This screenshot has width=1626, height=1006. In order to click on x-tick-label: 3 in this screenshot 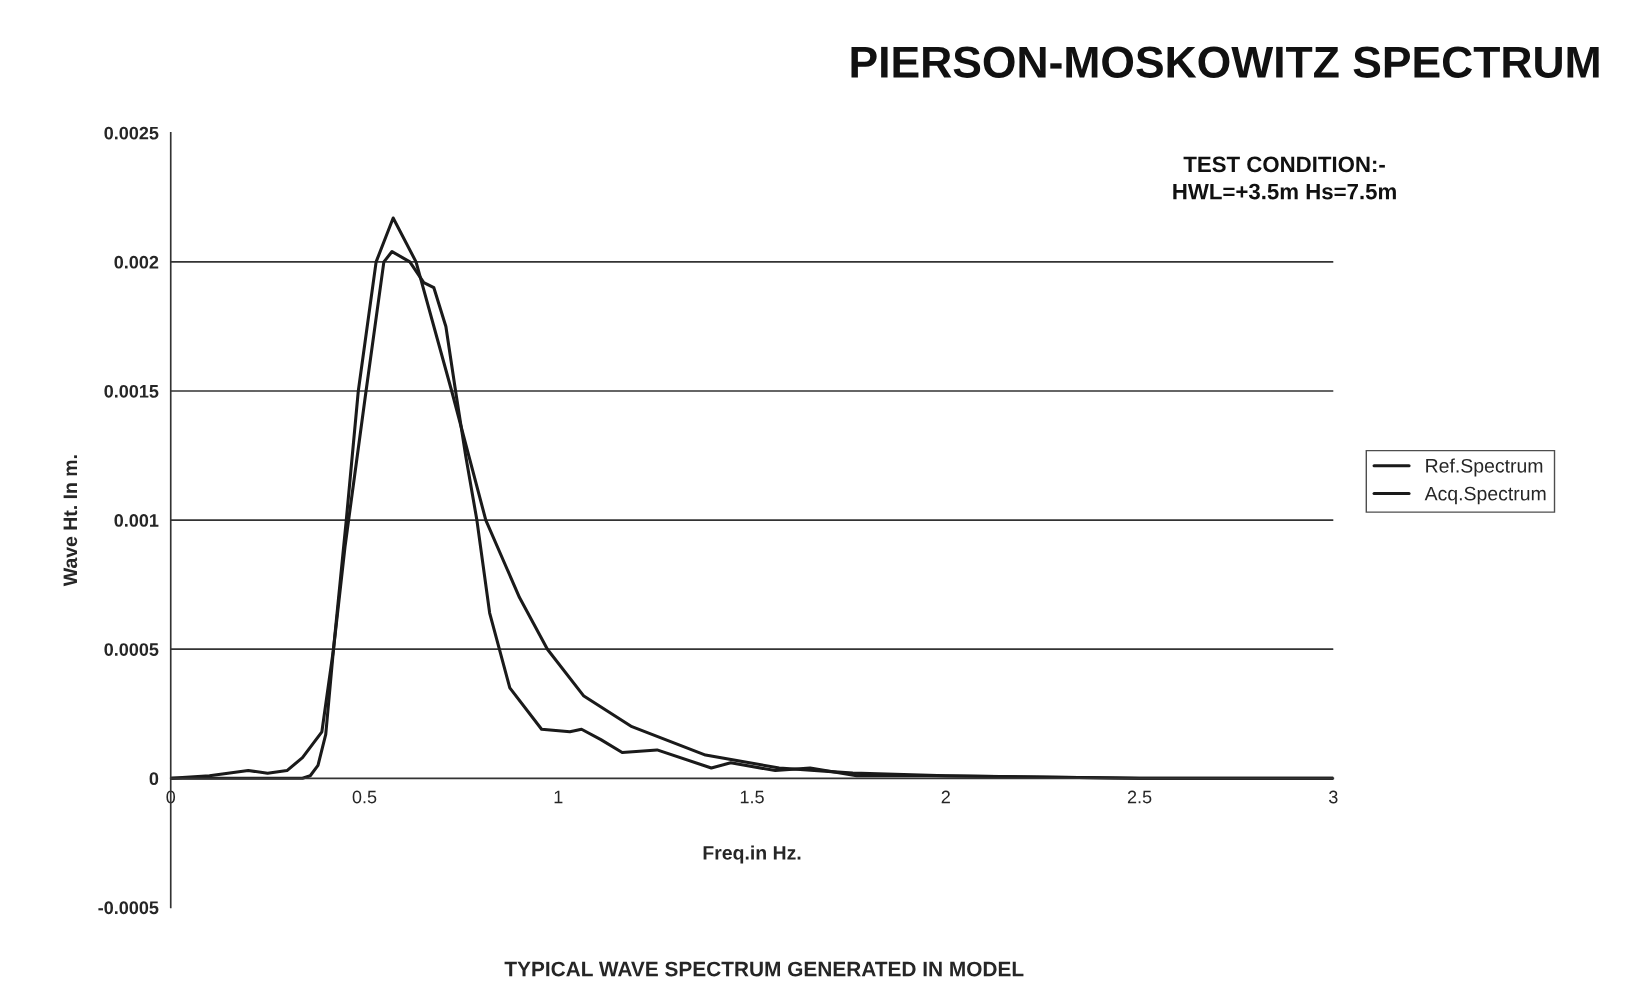, I will do `click(1333, 797)`.